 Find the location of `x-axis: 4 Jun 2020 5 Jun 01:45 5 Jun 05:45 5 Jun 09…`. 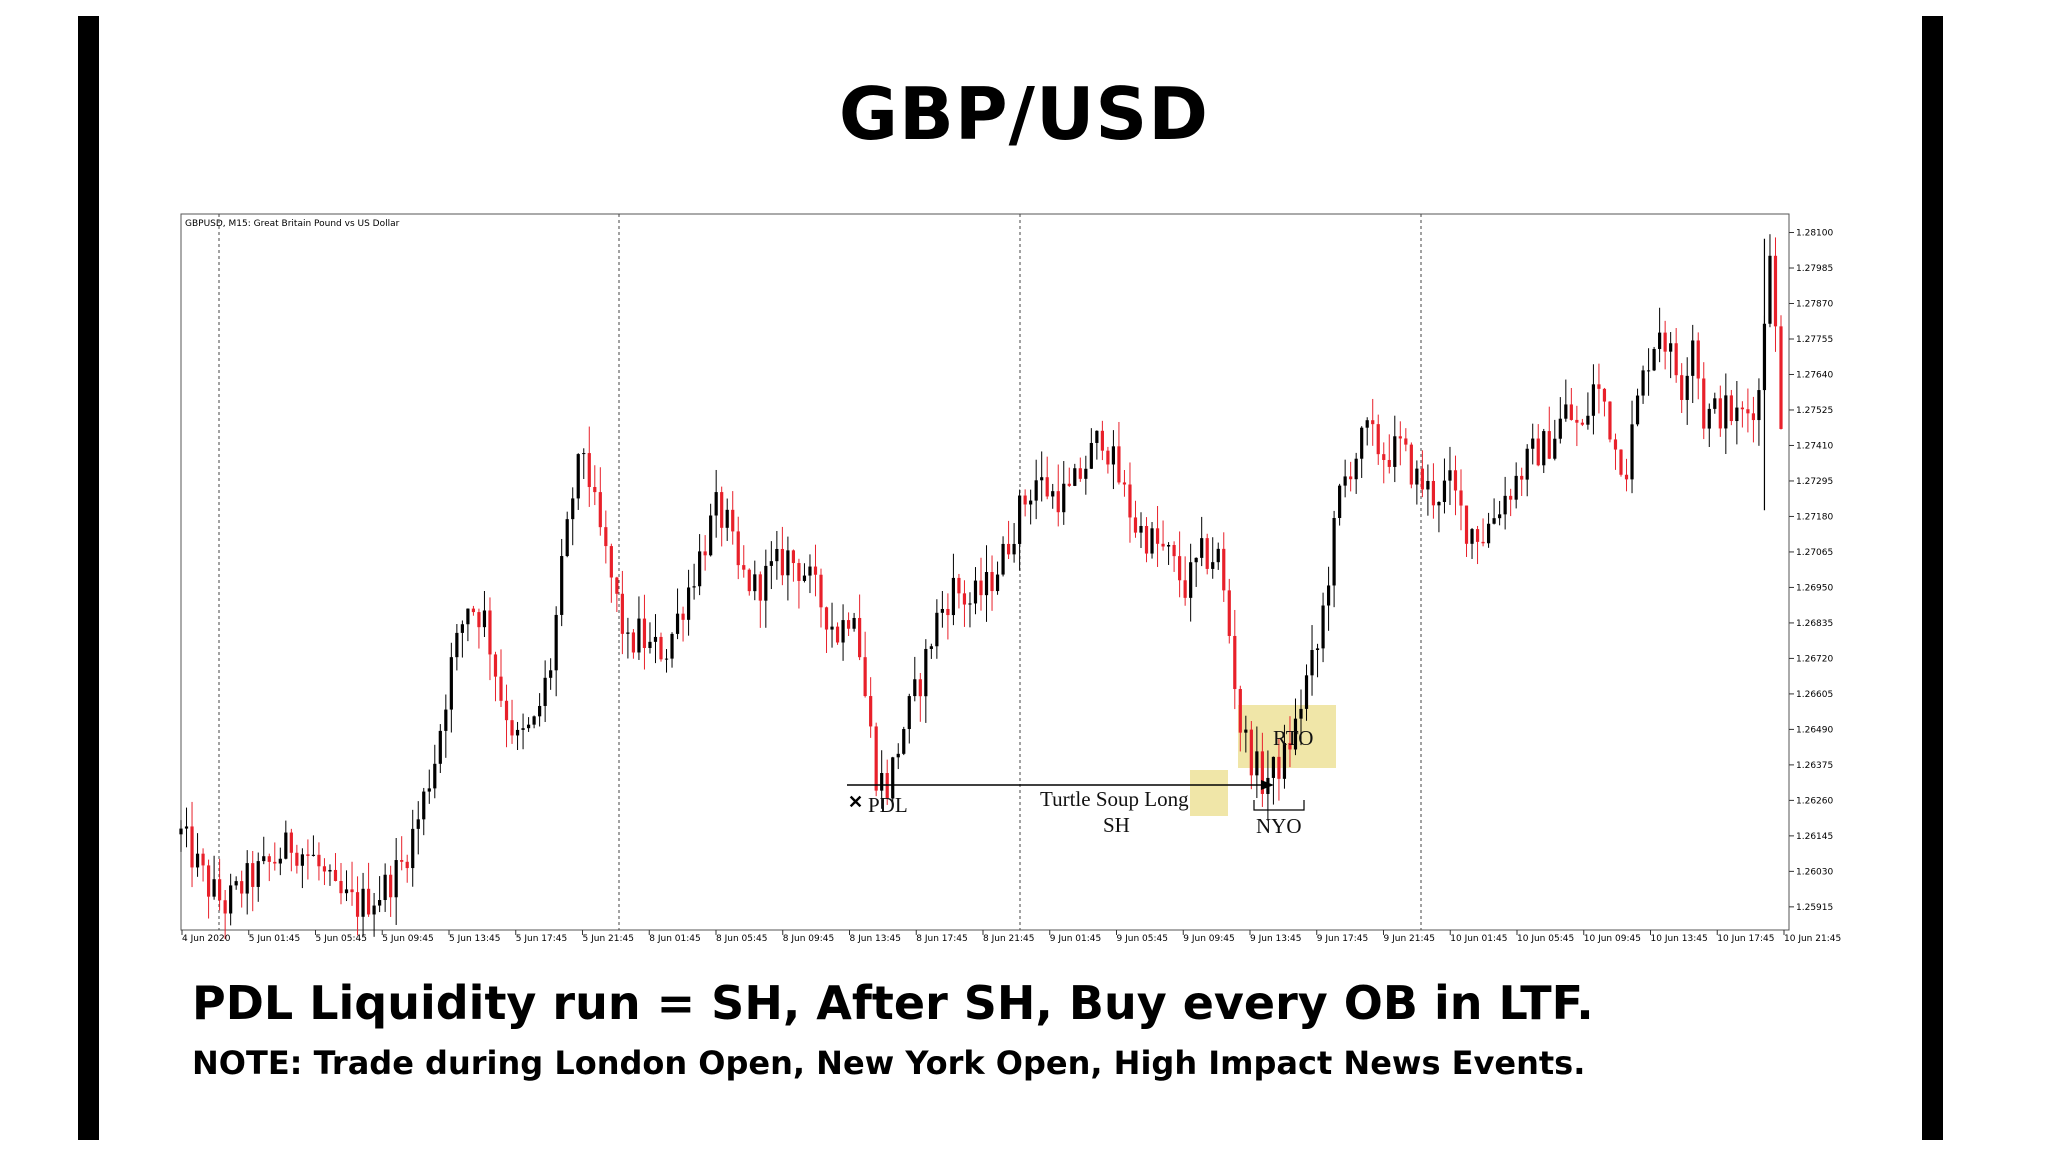

x-axis: 4 Jun 2020 5 Jun 01:45 5 Jun 05:45 5 Jun 09… is located at coordinates (1011, 937).